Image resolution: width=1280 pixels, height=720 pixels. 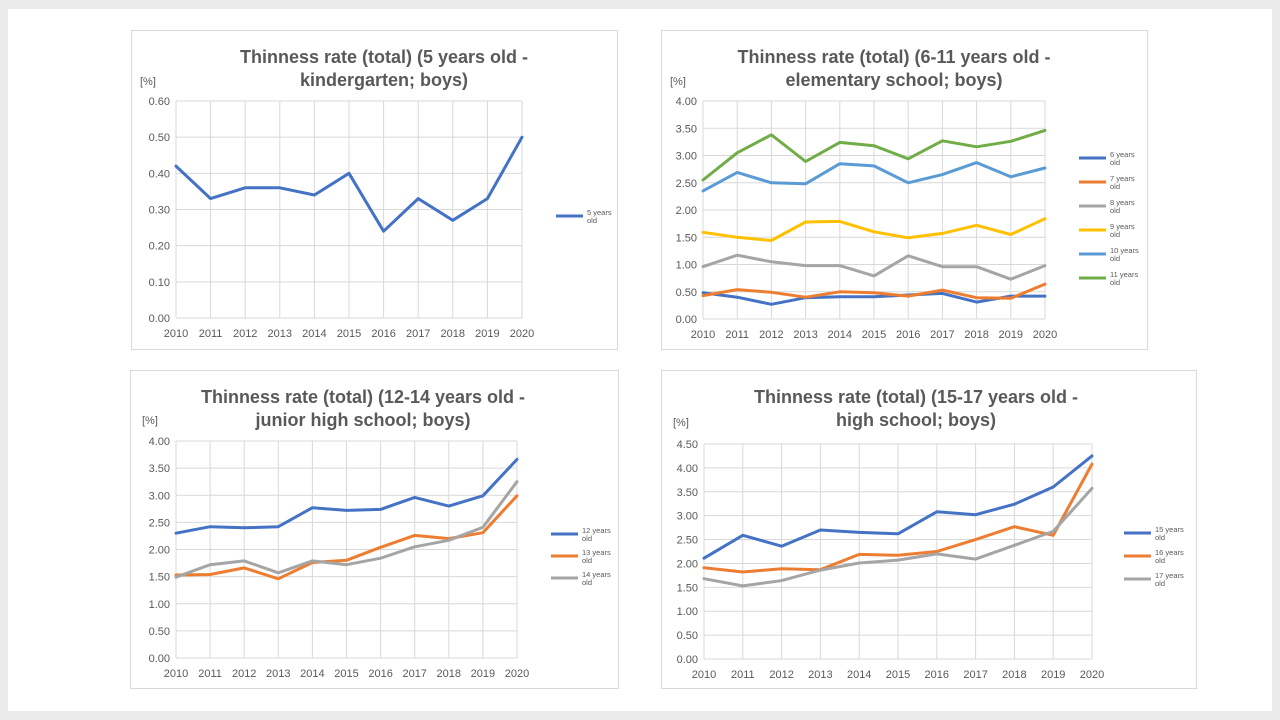 I want to click on legend-label: 12 years, so click(x=596, y=530).